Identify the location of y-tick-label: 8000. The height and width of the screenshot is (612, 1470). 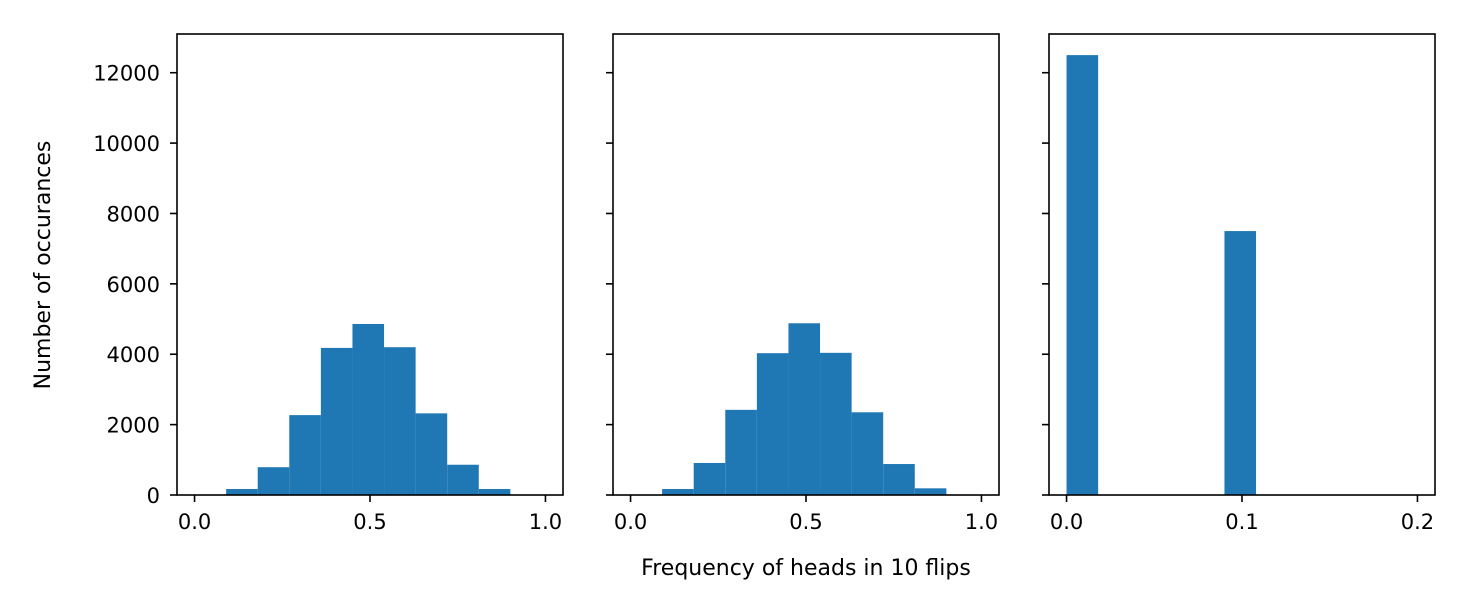
(133, 214).